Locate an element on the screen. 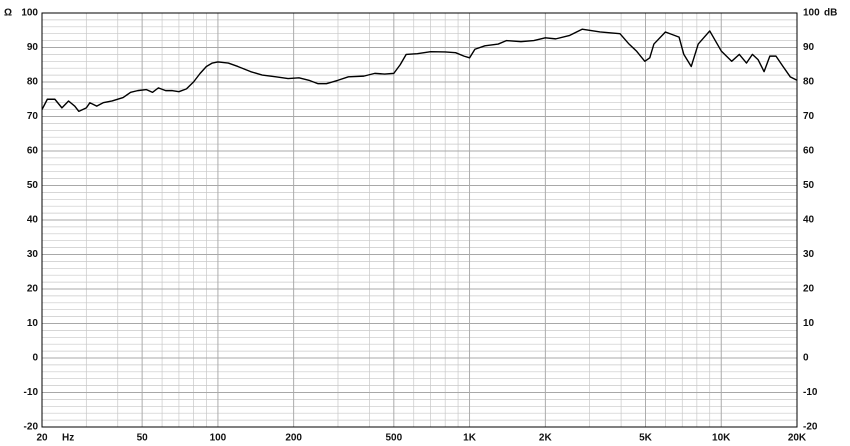 This screenshot has height=446, width=850. y2-tick-label: 30 is located at coordinates (809, 254).